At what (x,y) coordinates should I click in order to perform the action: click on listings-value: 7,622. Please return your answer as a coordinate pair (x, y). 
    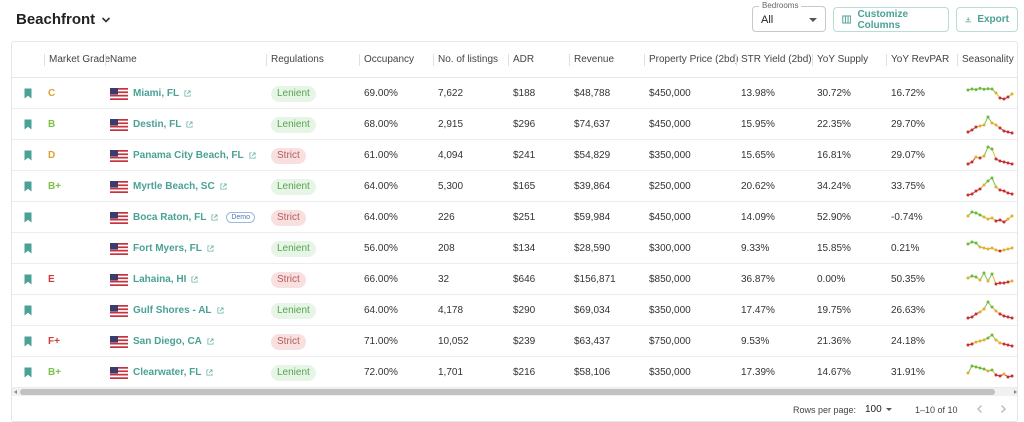
    Looking at the image, I should click on (451, 93).